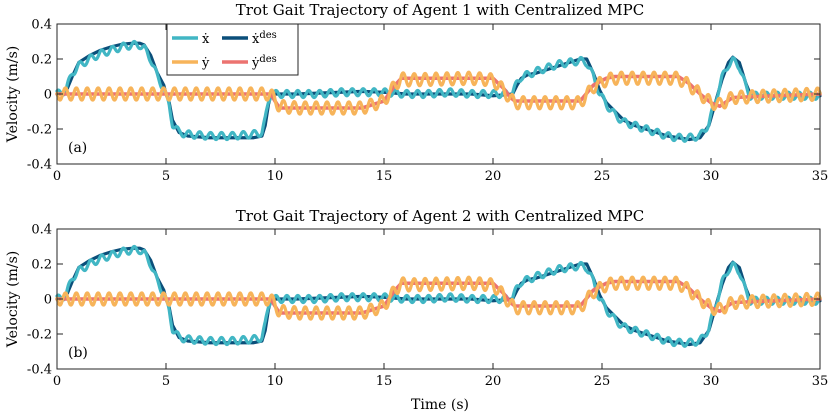 The image size is (830, 413). What do you see at coordinates (440, 405) in the screenshot?
I see `x-axis-label: Time (s)` at bounding box center [440, 405].